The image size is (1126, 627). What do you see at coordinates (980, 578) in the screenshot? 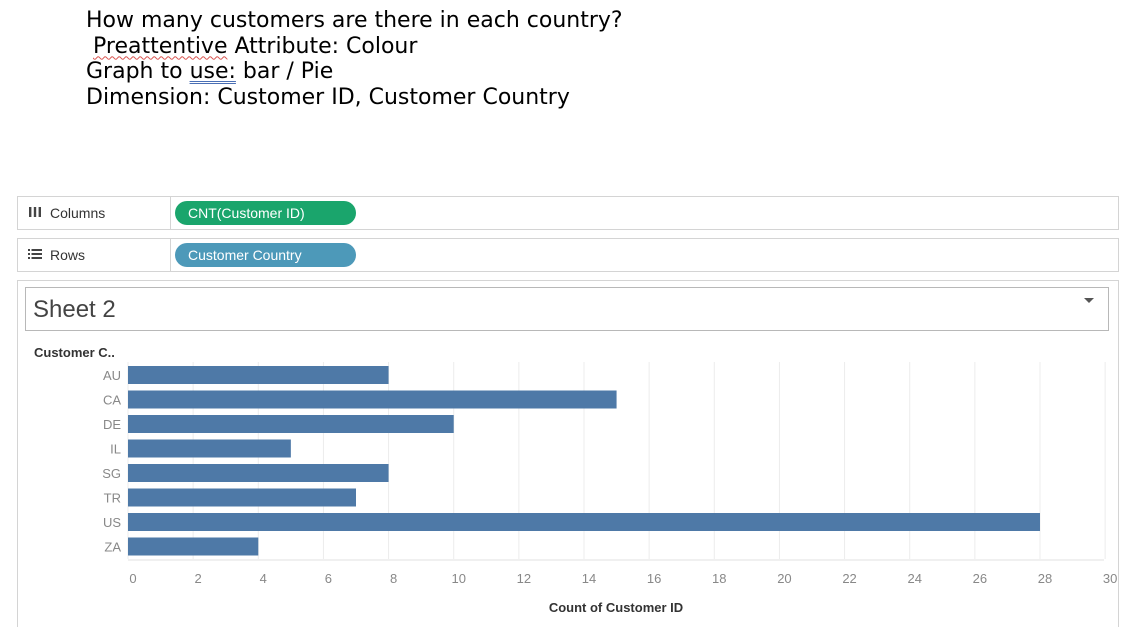
I see `x-tick-label: 26` at bounding box center [980, 578].